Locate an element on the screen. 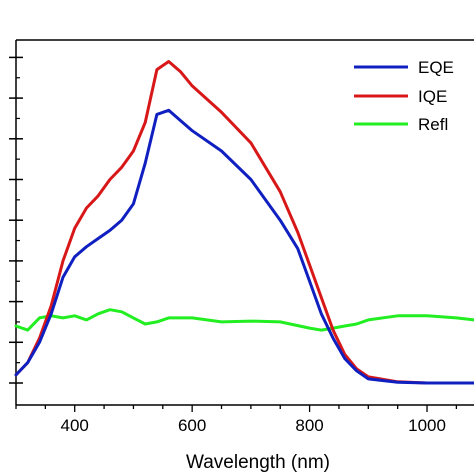 This screenshot has width=474, height=474. legend-label-eqe: EQE is located at coordinates (436, 67).